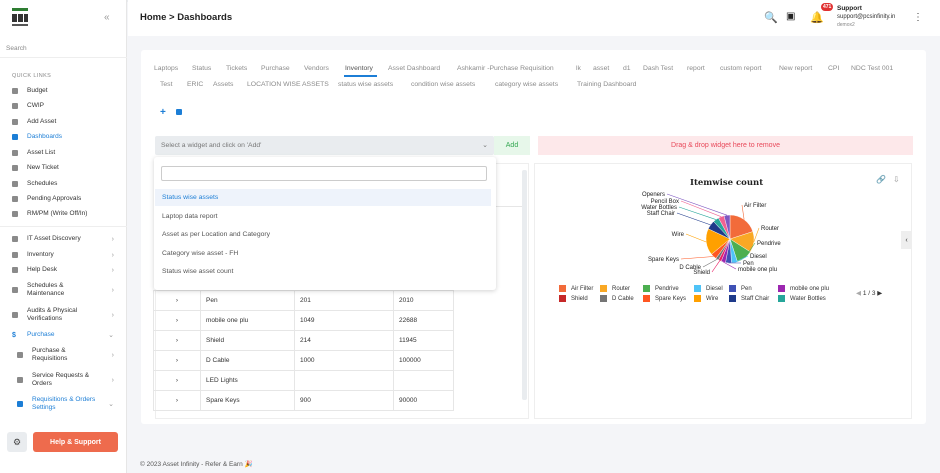  What do you see at coordinates (869, 293) in the screenshot?
I see `legend-pager: ◀ 1 / 3 ▶` at bounding box center [869, 293].